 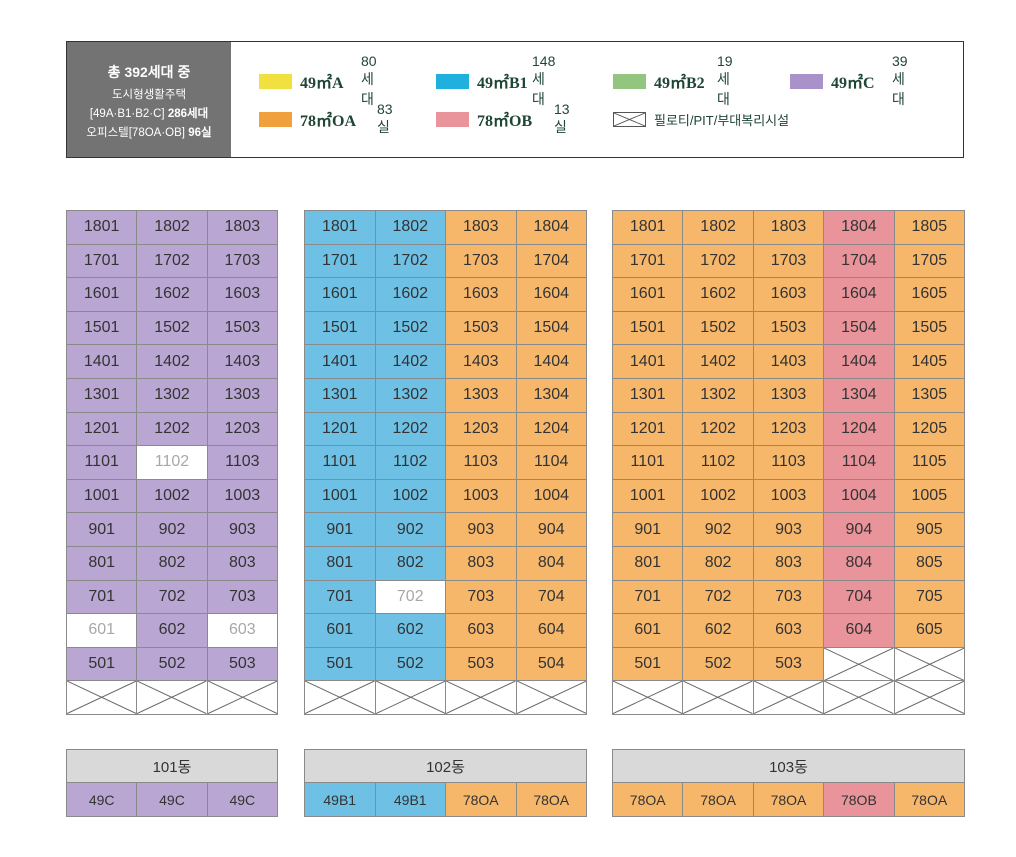 I want to click on building-102-footer: 102동 49B1 49B1 78OA 78OA, so click(x=445, y=783).